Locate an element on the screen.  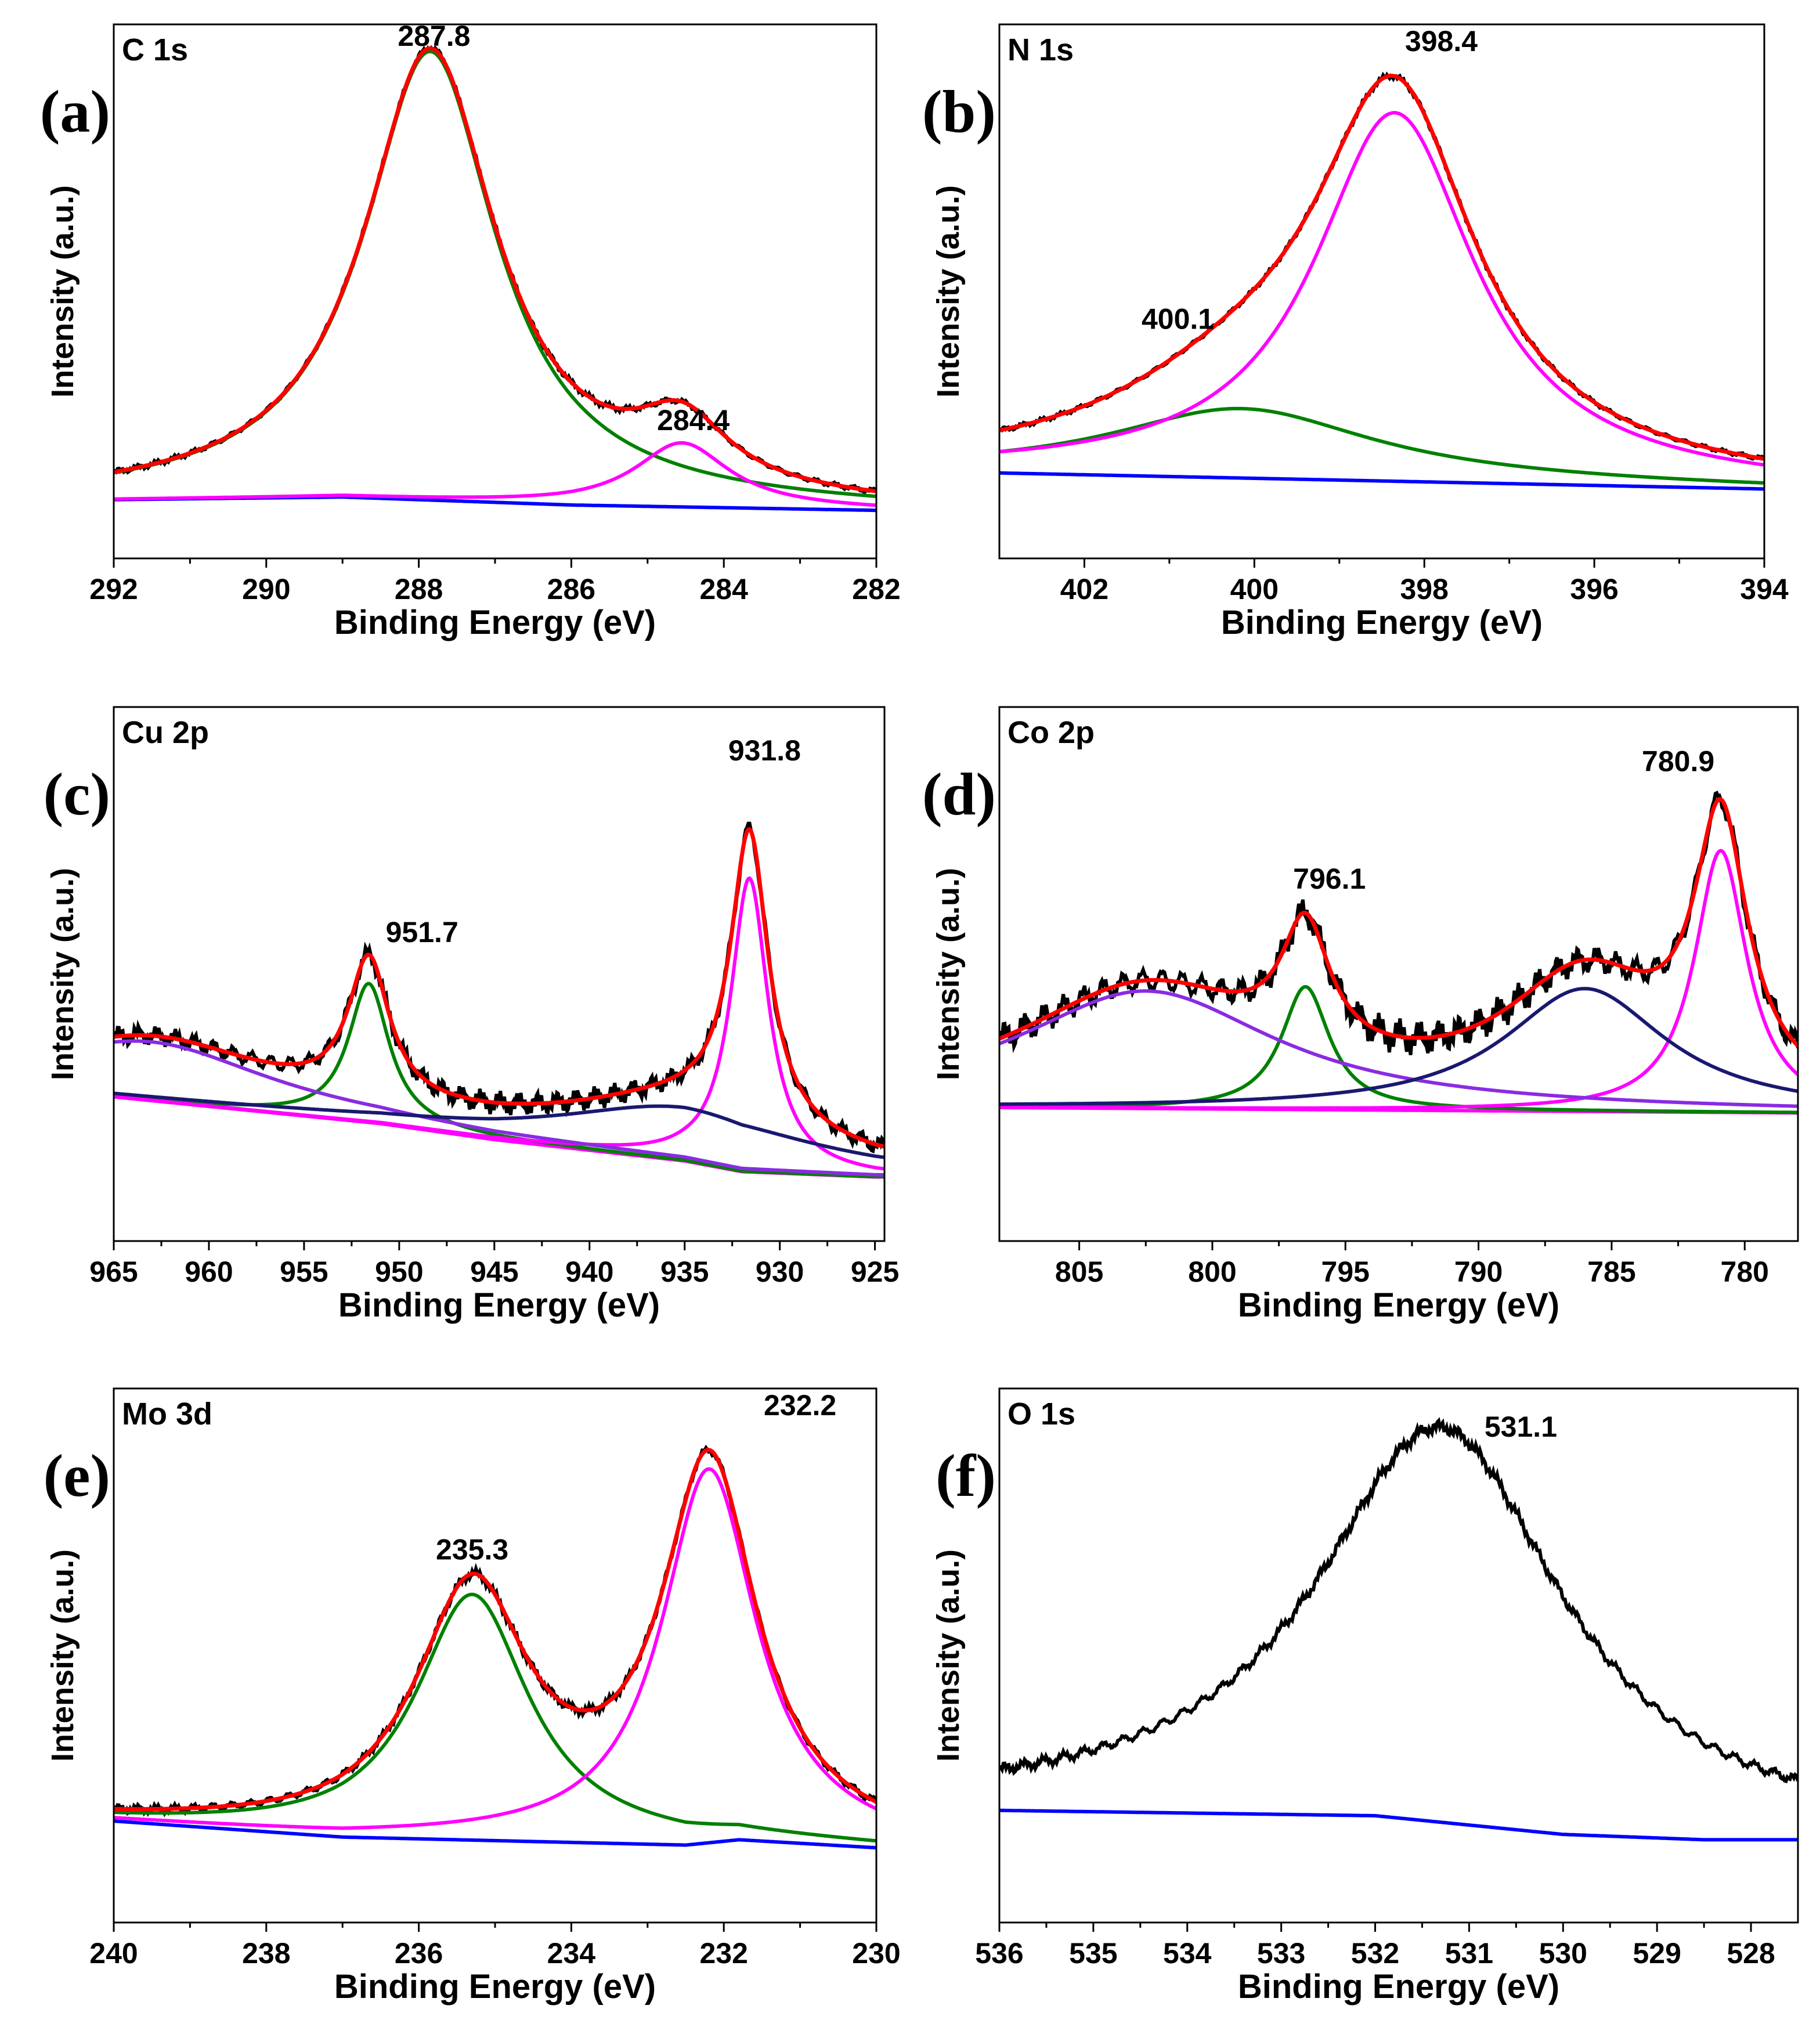
x-tick-label: 790 is located at coordinates (1479, 1272).